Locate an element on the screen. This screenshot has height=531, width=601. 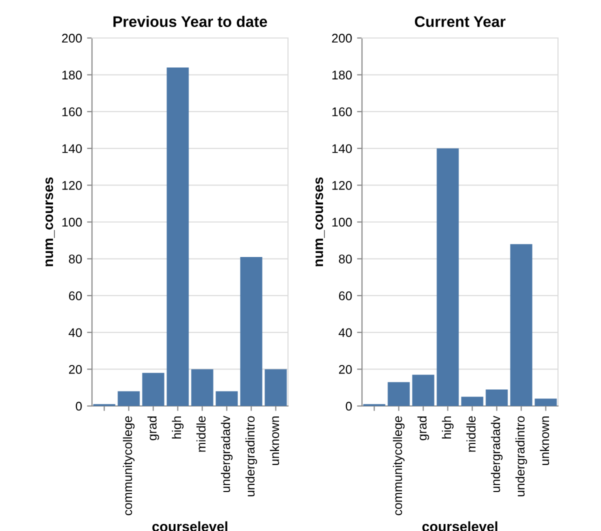
chart-title: Previous Year to date is located at coordinates (190, 22).